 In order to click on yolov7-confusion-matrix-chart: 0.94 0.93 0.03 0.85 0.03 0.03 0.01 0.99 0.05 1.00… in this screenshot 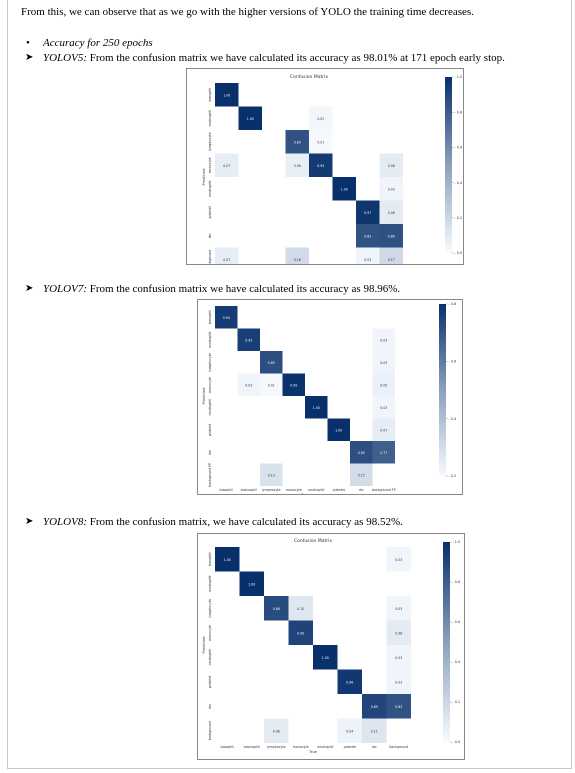, I will do `click(329, 399)`.